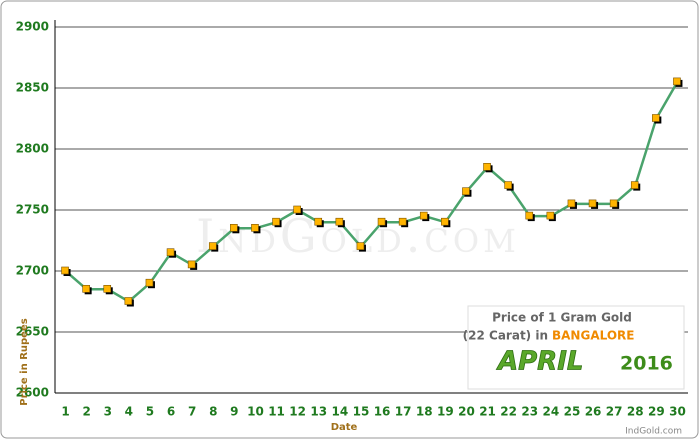  Describe the element at coordinates (344, 427) in the screenshot. I see `x-axis-label: Date` at that location.